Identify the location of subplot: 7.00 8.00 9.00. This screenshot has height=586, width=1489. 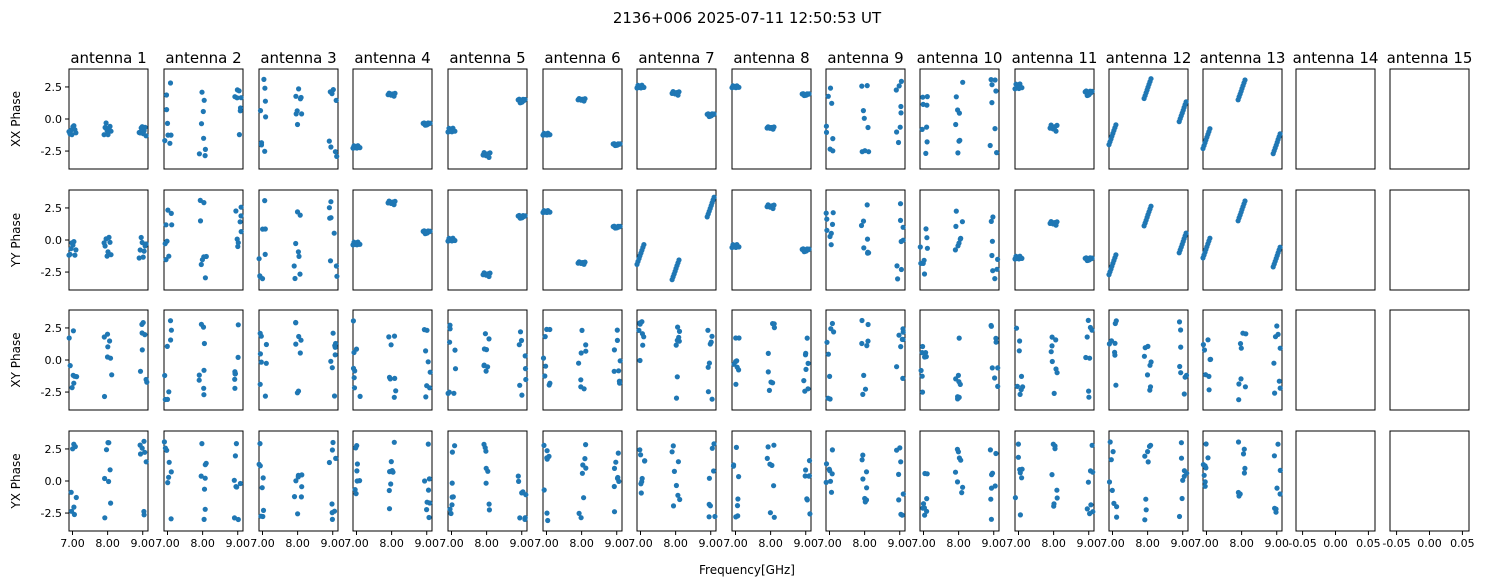
(1241, 490).